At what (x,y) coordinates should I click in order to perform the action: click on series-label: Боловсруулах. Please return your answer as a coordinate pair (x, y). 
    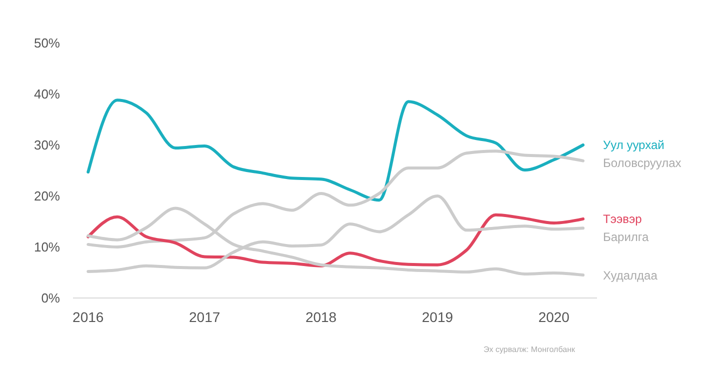
    Looking at the image, I should click on (642, 163).